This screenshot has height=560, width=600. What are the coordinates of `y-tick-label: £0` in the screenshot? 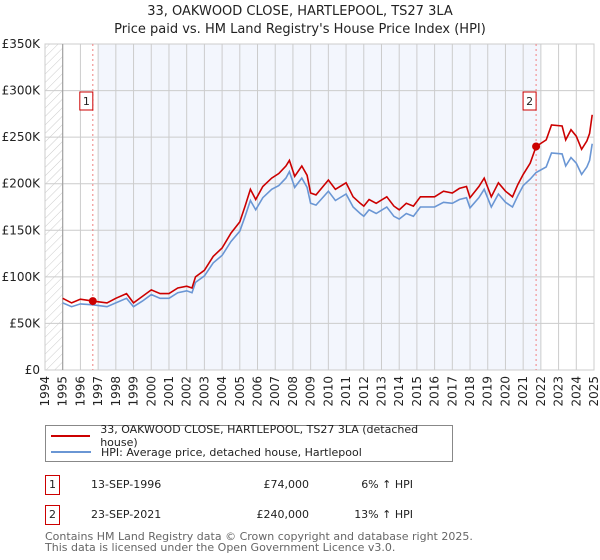 It's located at (32, 370).